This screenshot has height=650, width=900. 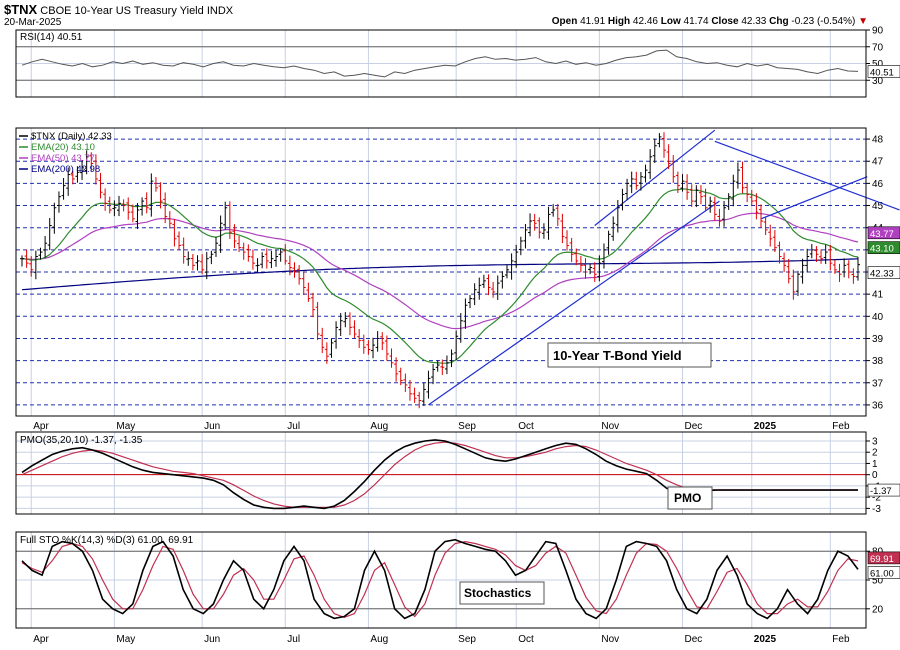 I want to click on price-ytick-label: 37, so click(x=878, y=383).